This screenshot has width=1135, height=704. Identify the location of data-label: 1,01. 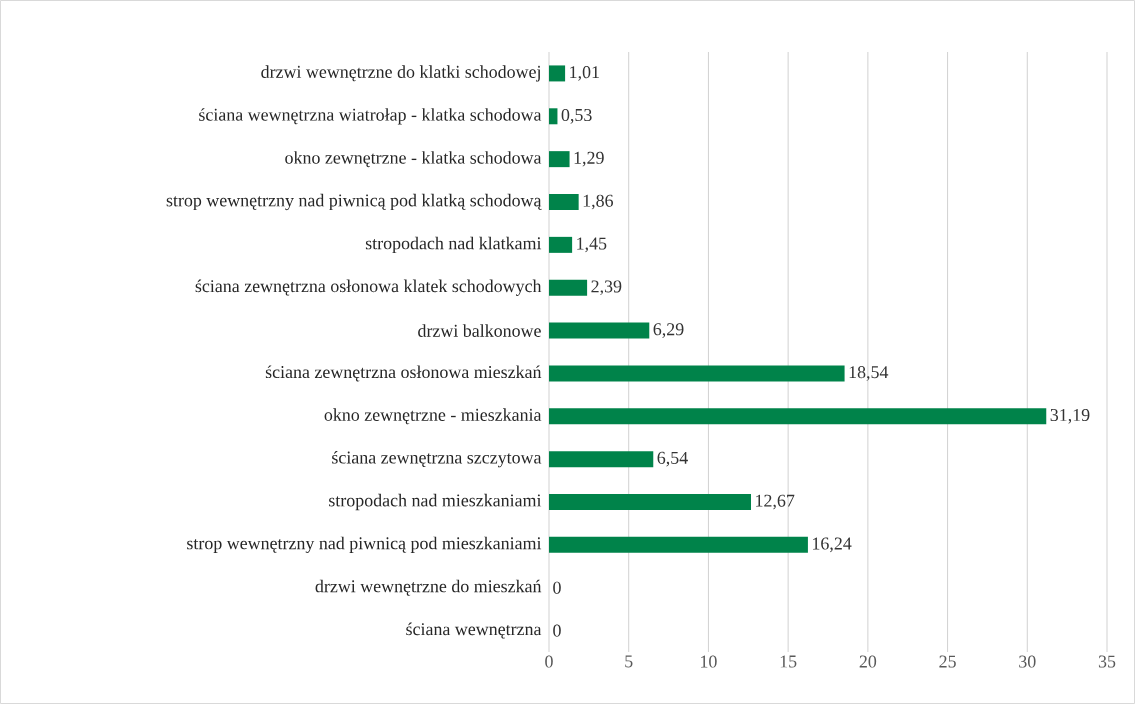
(584, 73).